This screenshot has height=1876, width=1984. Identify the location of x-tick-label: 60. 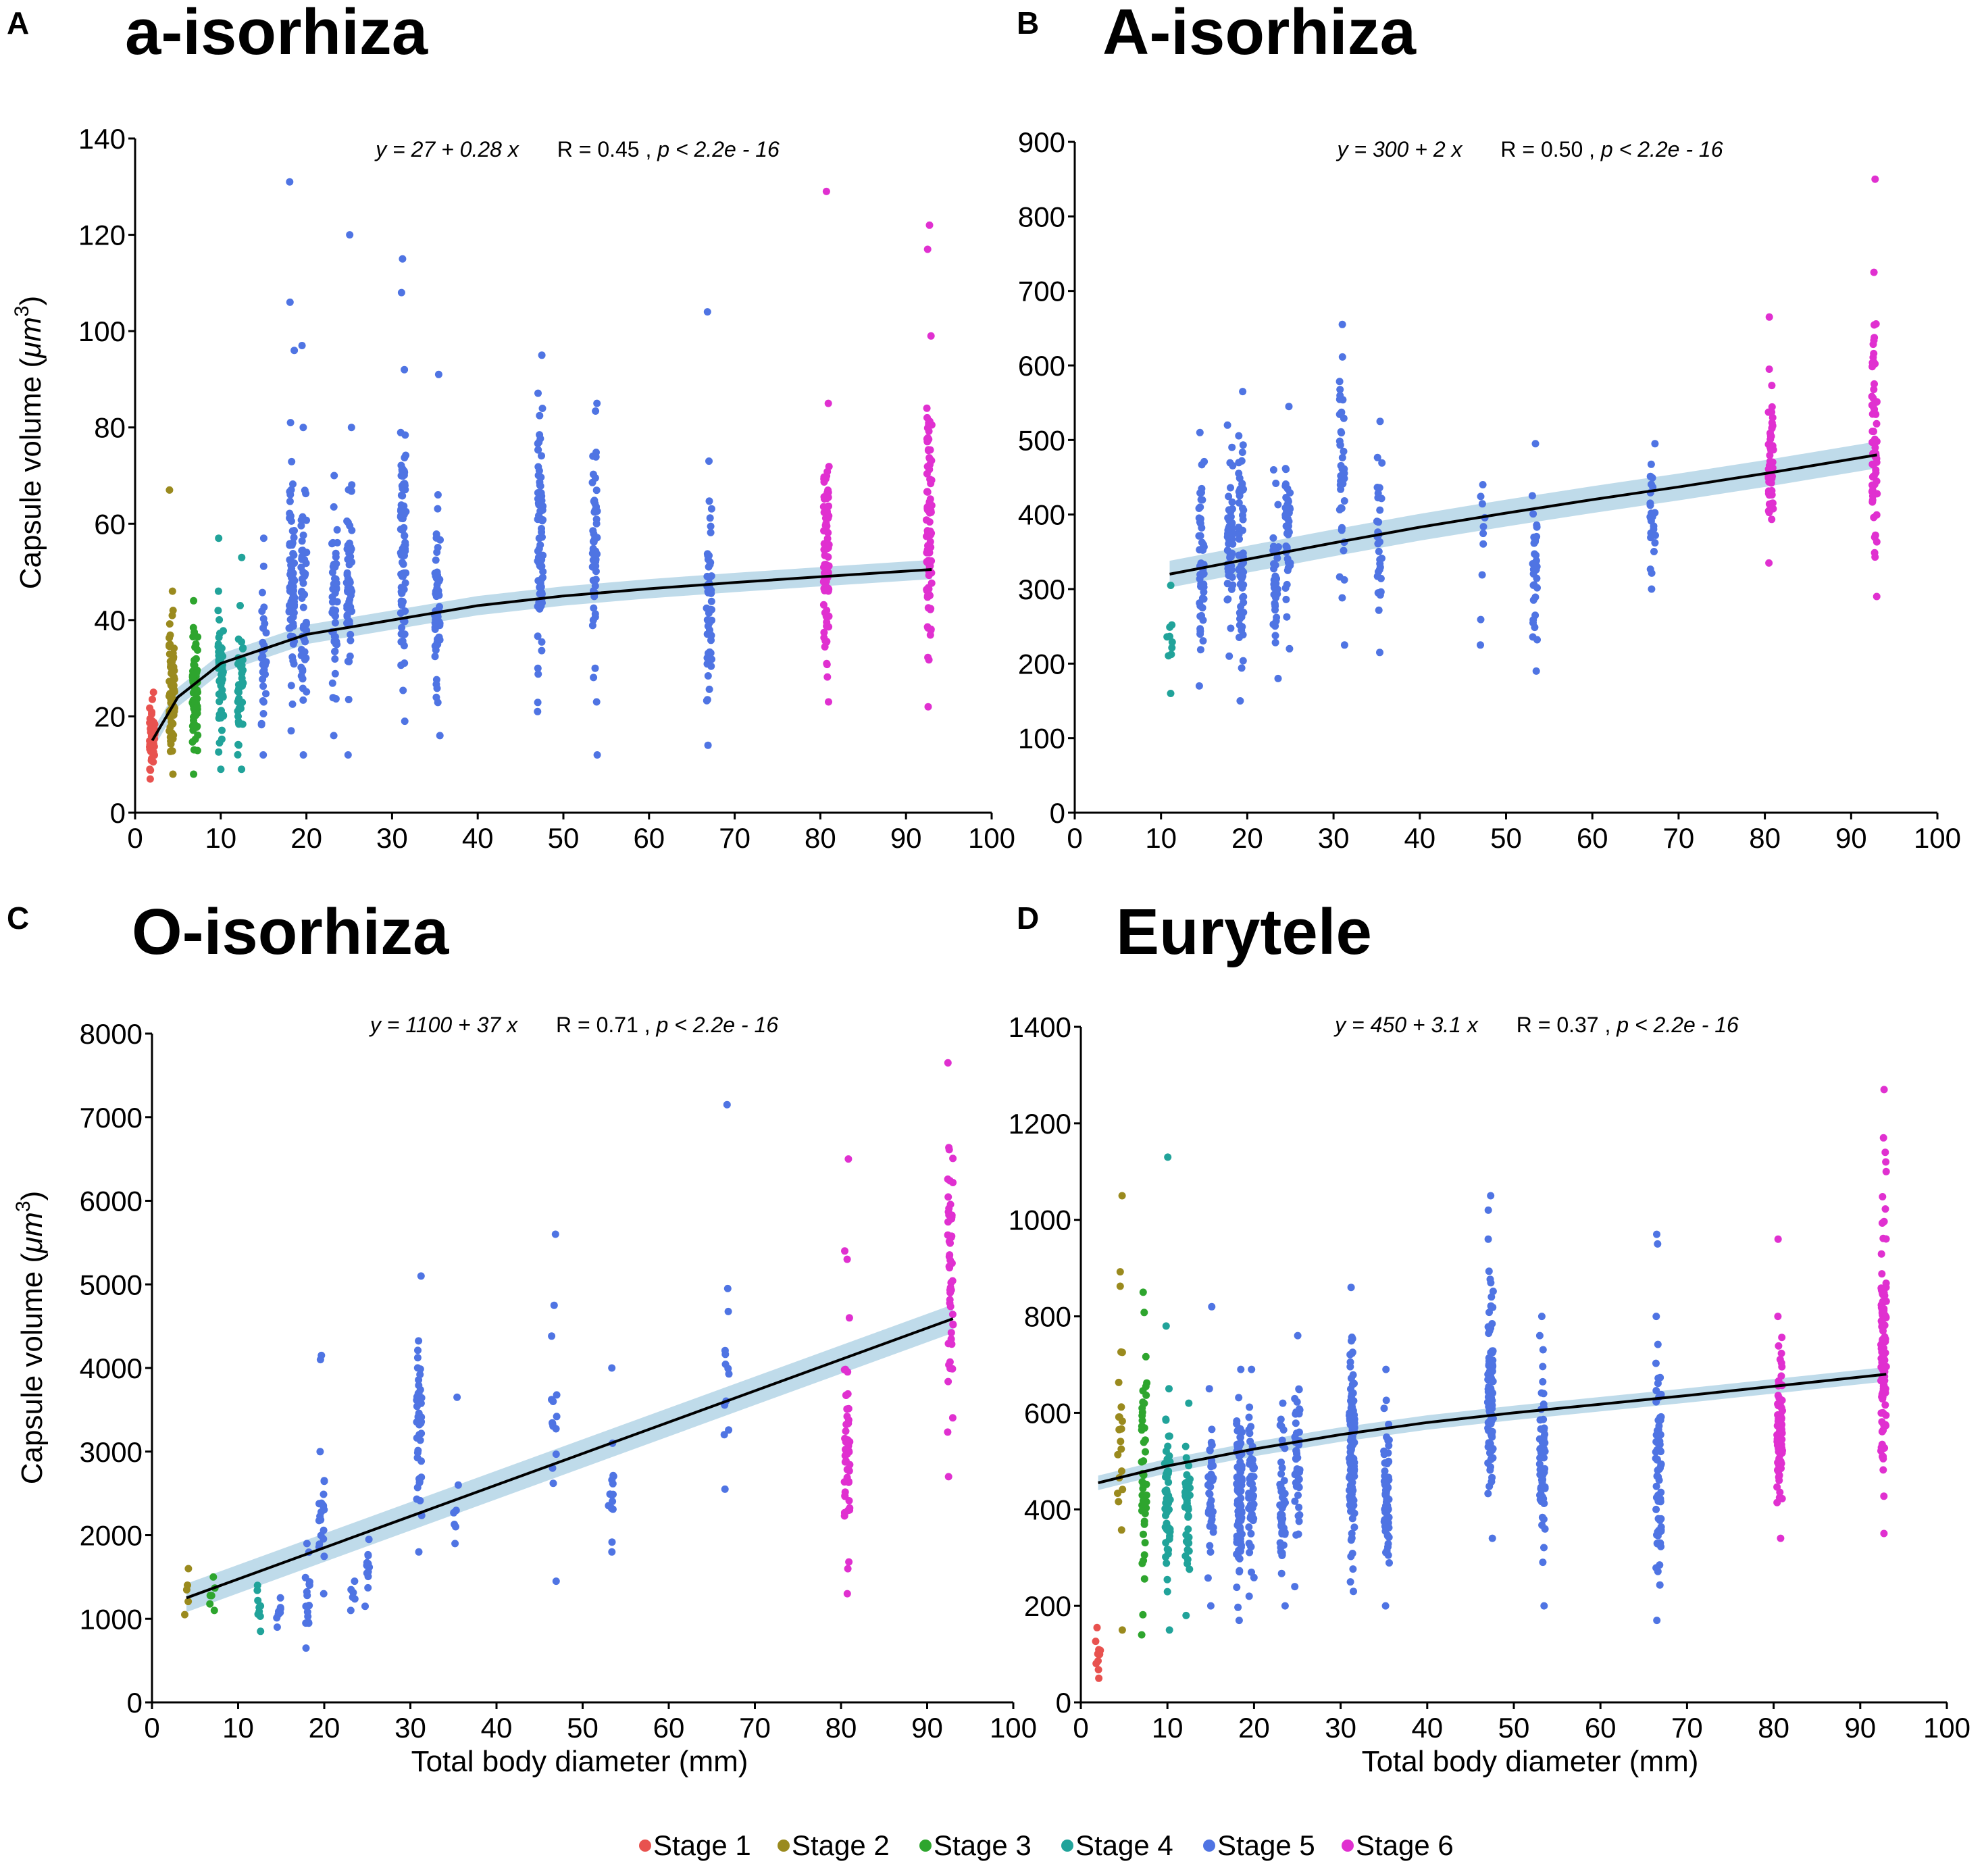
(669, 1728).